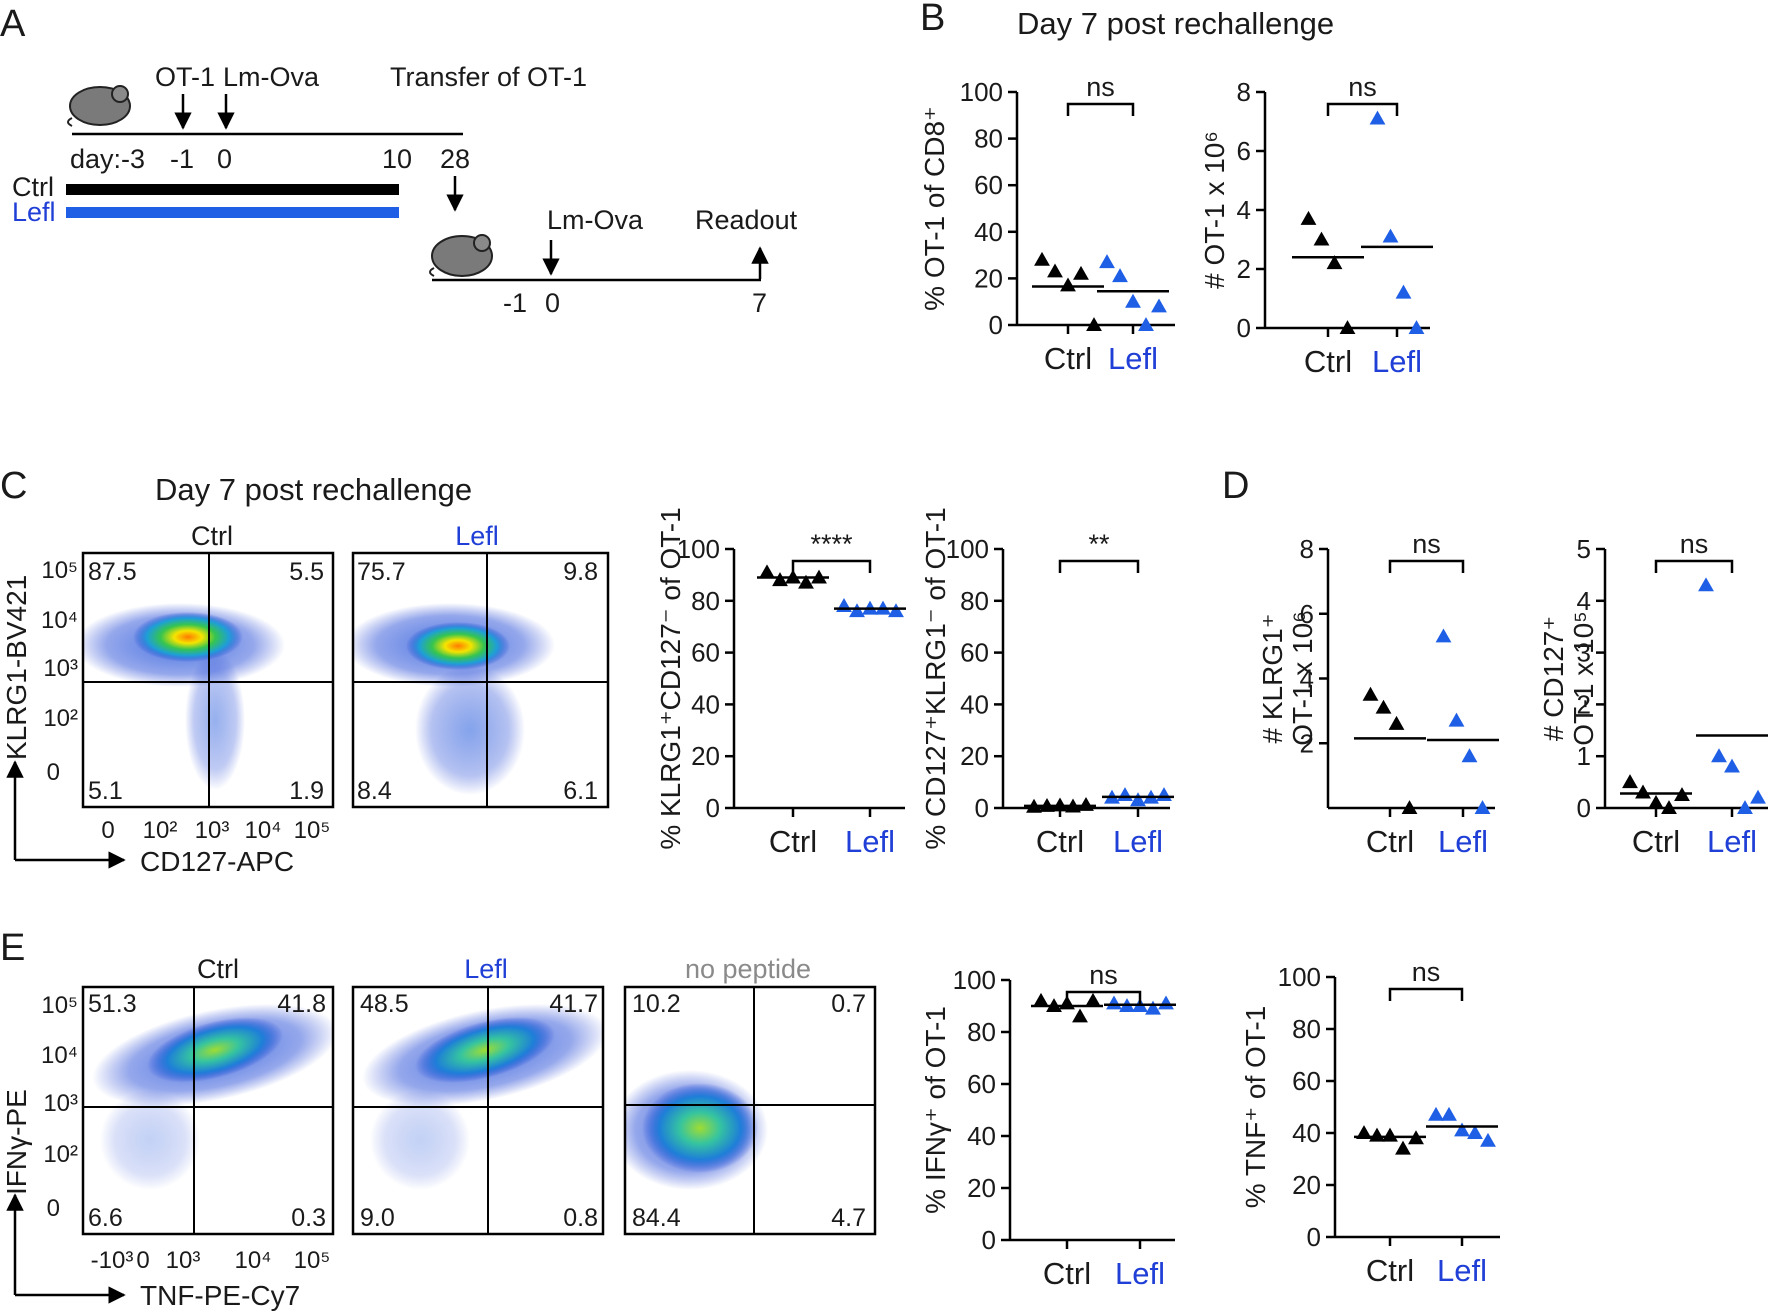  Describe the element at coordinates (480, 680) in the screenshot. I see `flow-frame` at that location.